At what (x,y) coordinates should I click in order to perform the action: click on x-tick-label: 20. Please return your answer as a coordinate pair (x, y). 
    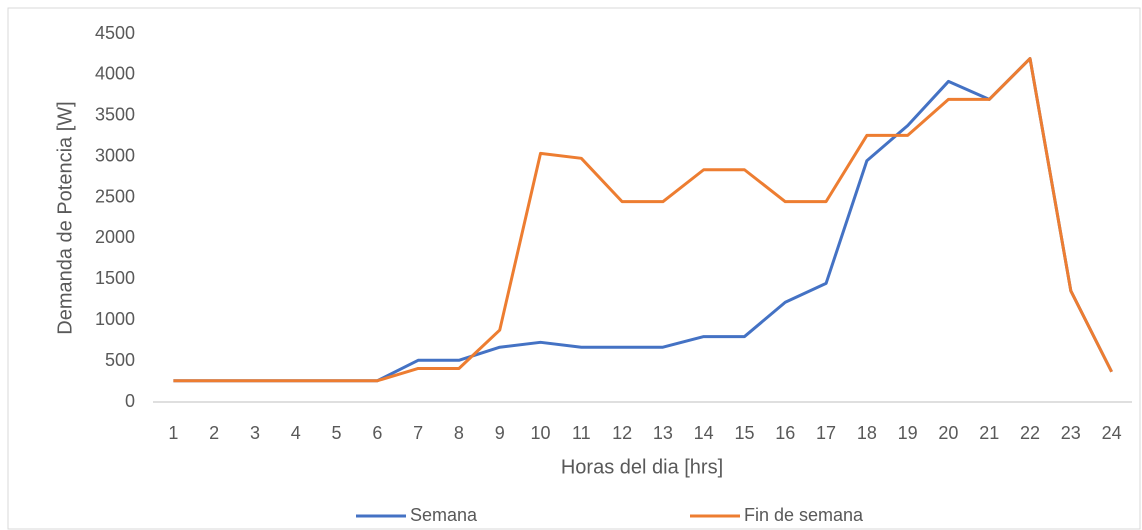
    Looking at the image, I should click on (948, 433).